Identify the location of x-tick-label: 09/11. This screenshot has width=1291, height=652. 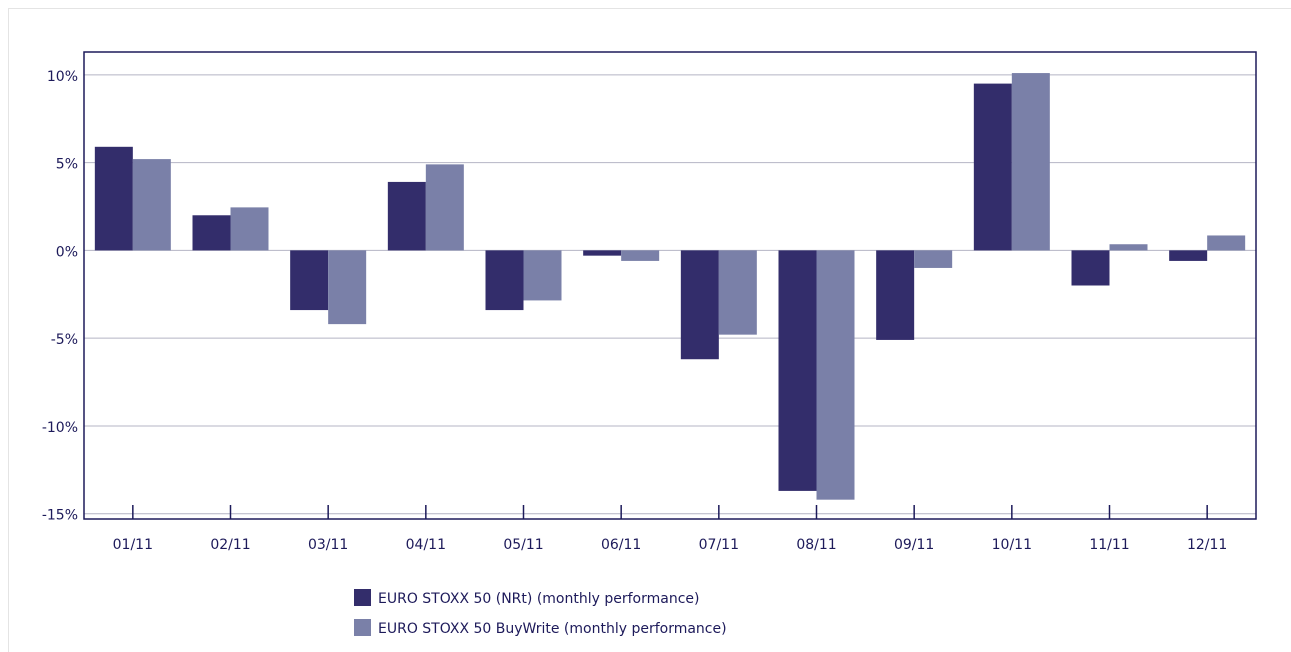
(914, 545).